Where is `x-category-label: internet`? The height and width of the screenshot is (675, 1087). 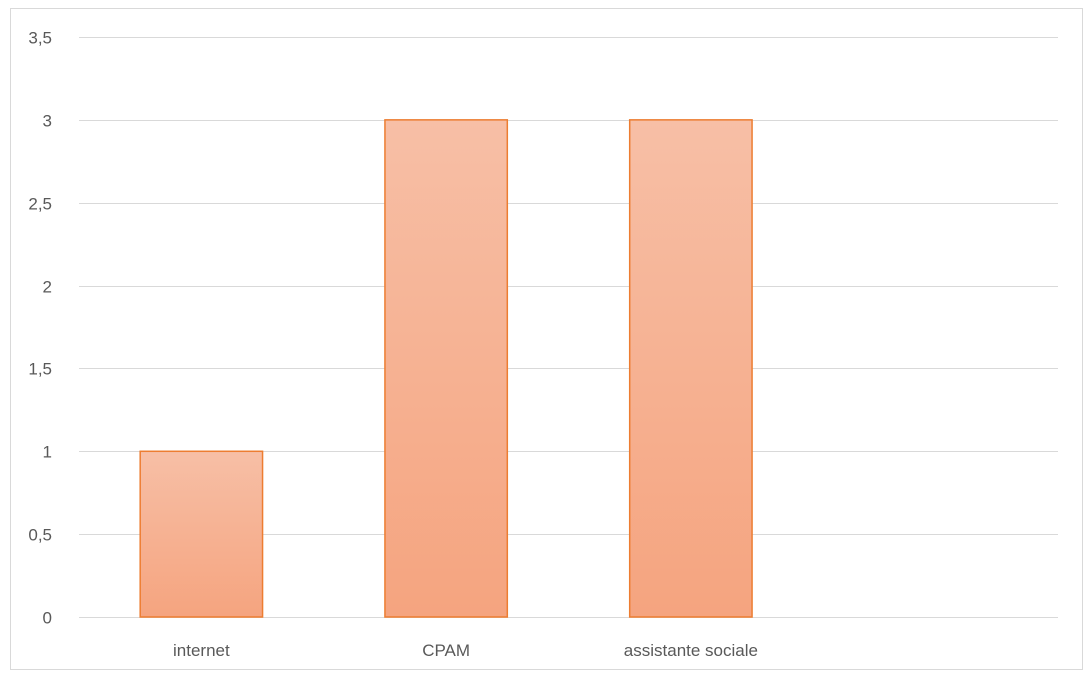 x-category-label: internet is located at coordinates (201, 650).